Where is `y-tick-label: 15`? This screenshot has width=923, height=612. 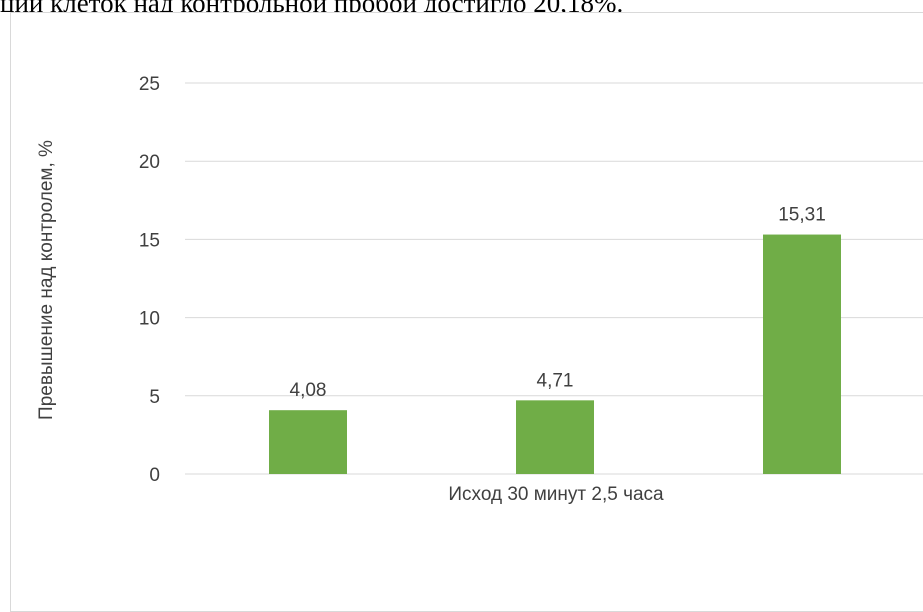 y-tick-label: 15 is located at coordinates (149, 240).